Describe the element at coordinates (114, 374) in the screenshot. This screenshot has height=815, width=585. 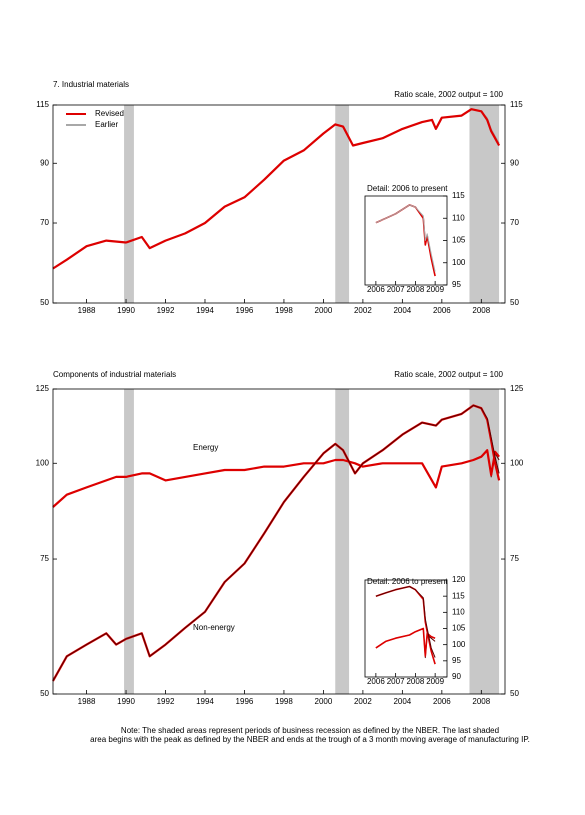
I see `chart-title: Components of industrial materials` at that location.